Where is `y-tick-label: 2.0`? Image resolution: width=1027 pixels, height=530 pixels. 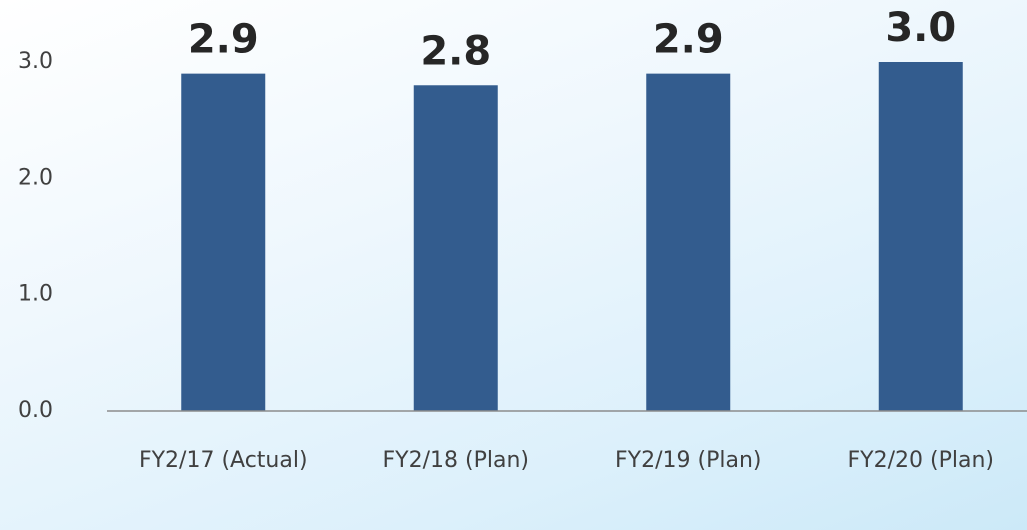
y-tick-label: 2.0 is located at coordinates (35, 177).